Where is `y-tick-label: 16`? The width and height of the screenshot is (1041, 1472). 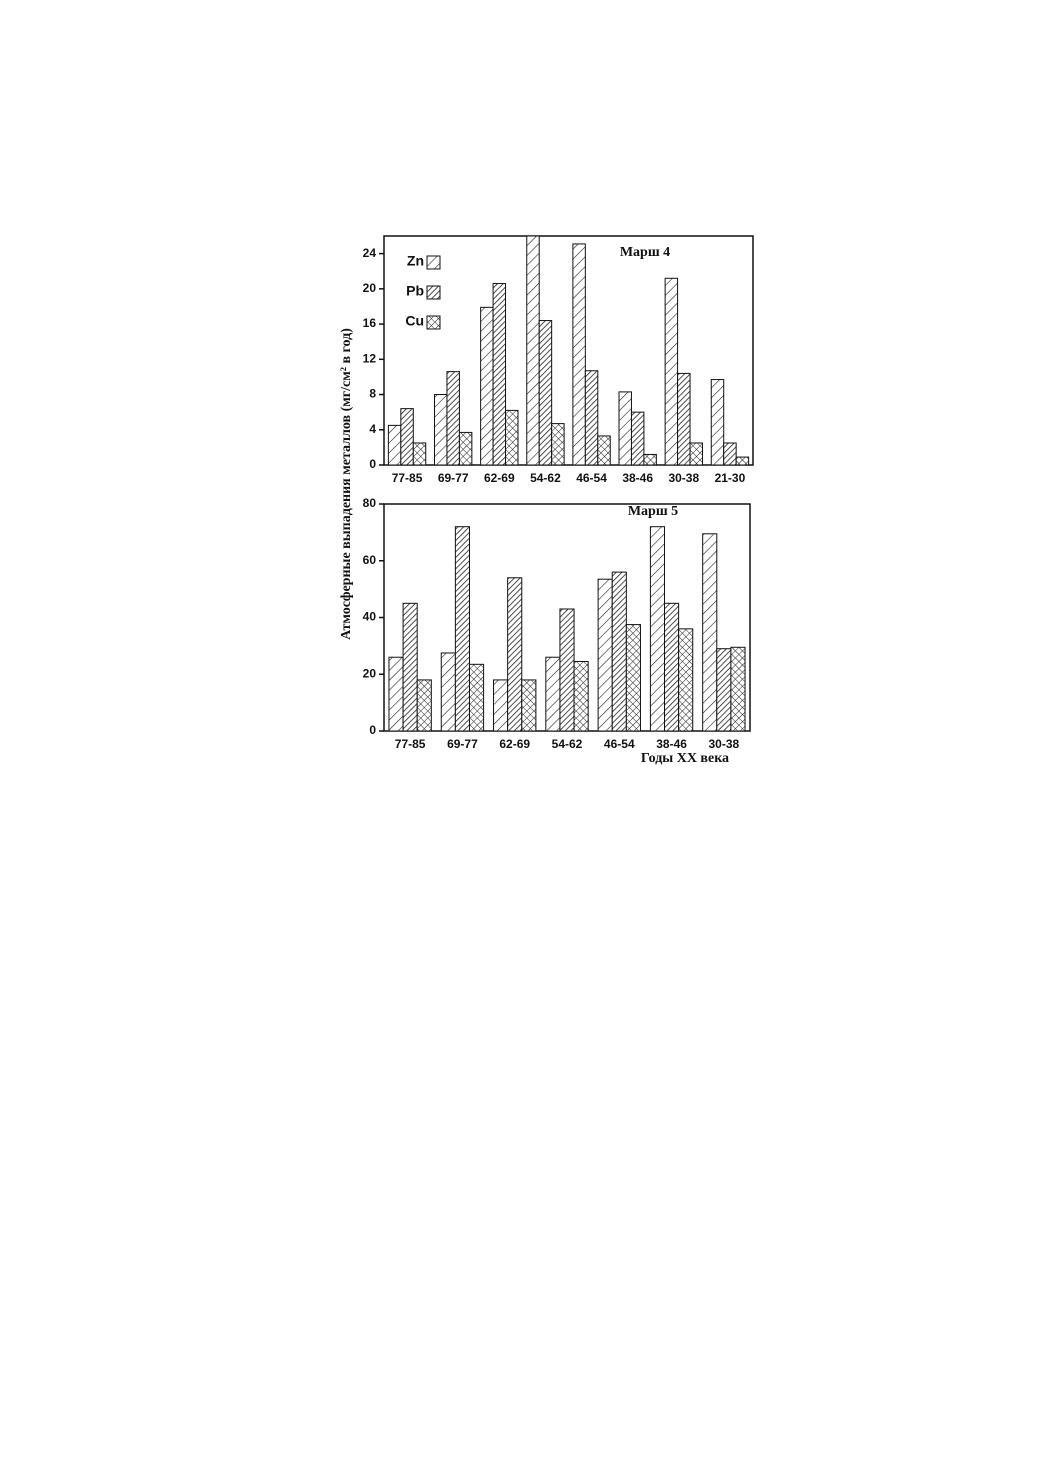
y-tick-label: 16 is located at coordinates (370, 323).